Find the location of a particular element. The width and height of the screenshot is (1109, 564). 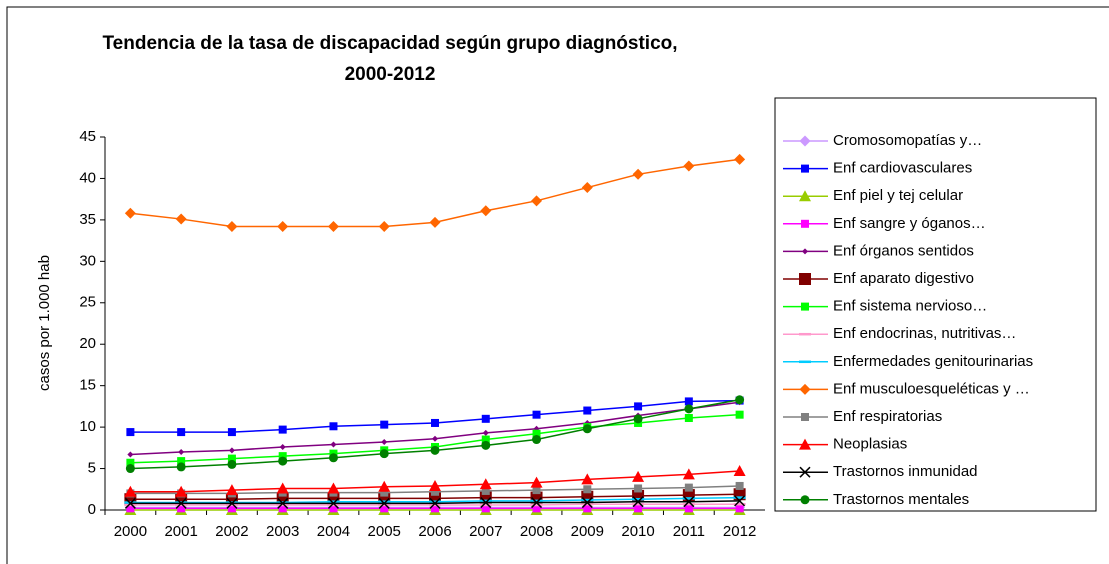

x-tick-label: 2003 is located at coordinates (282, 531).